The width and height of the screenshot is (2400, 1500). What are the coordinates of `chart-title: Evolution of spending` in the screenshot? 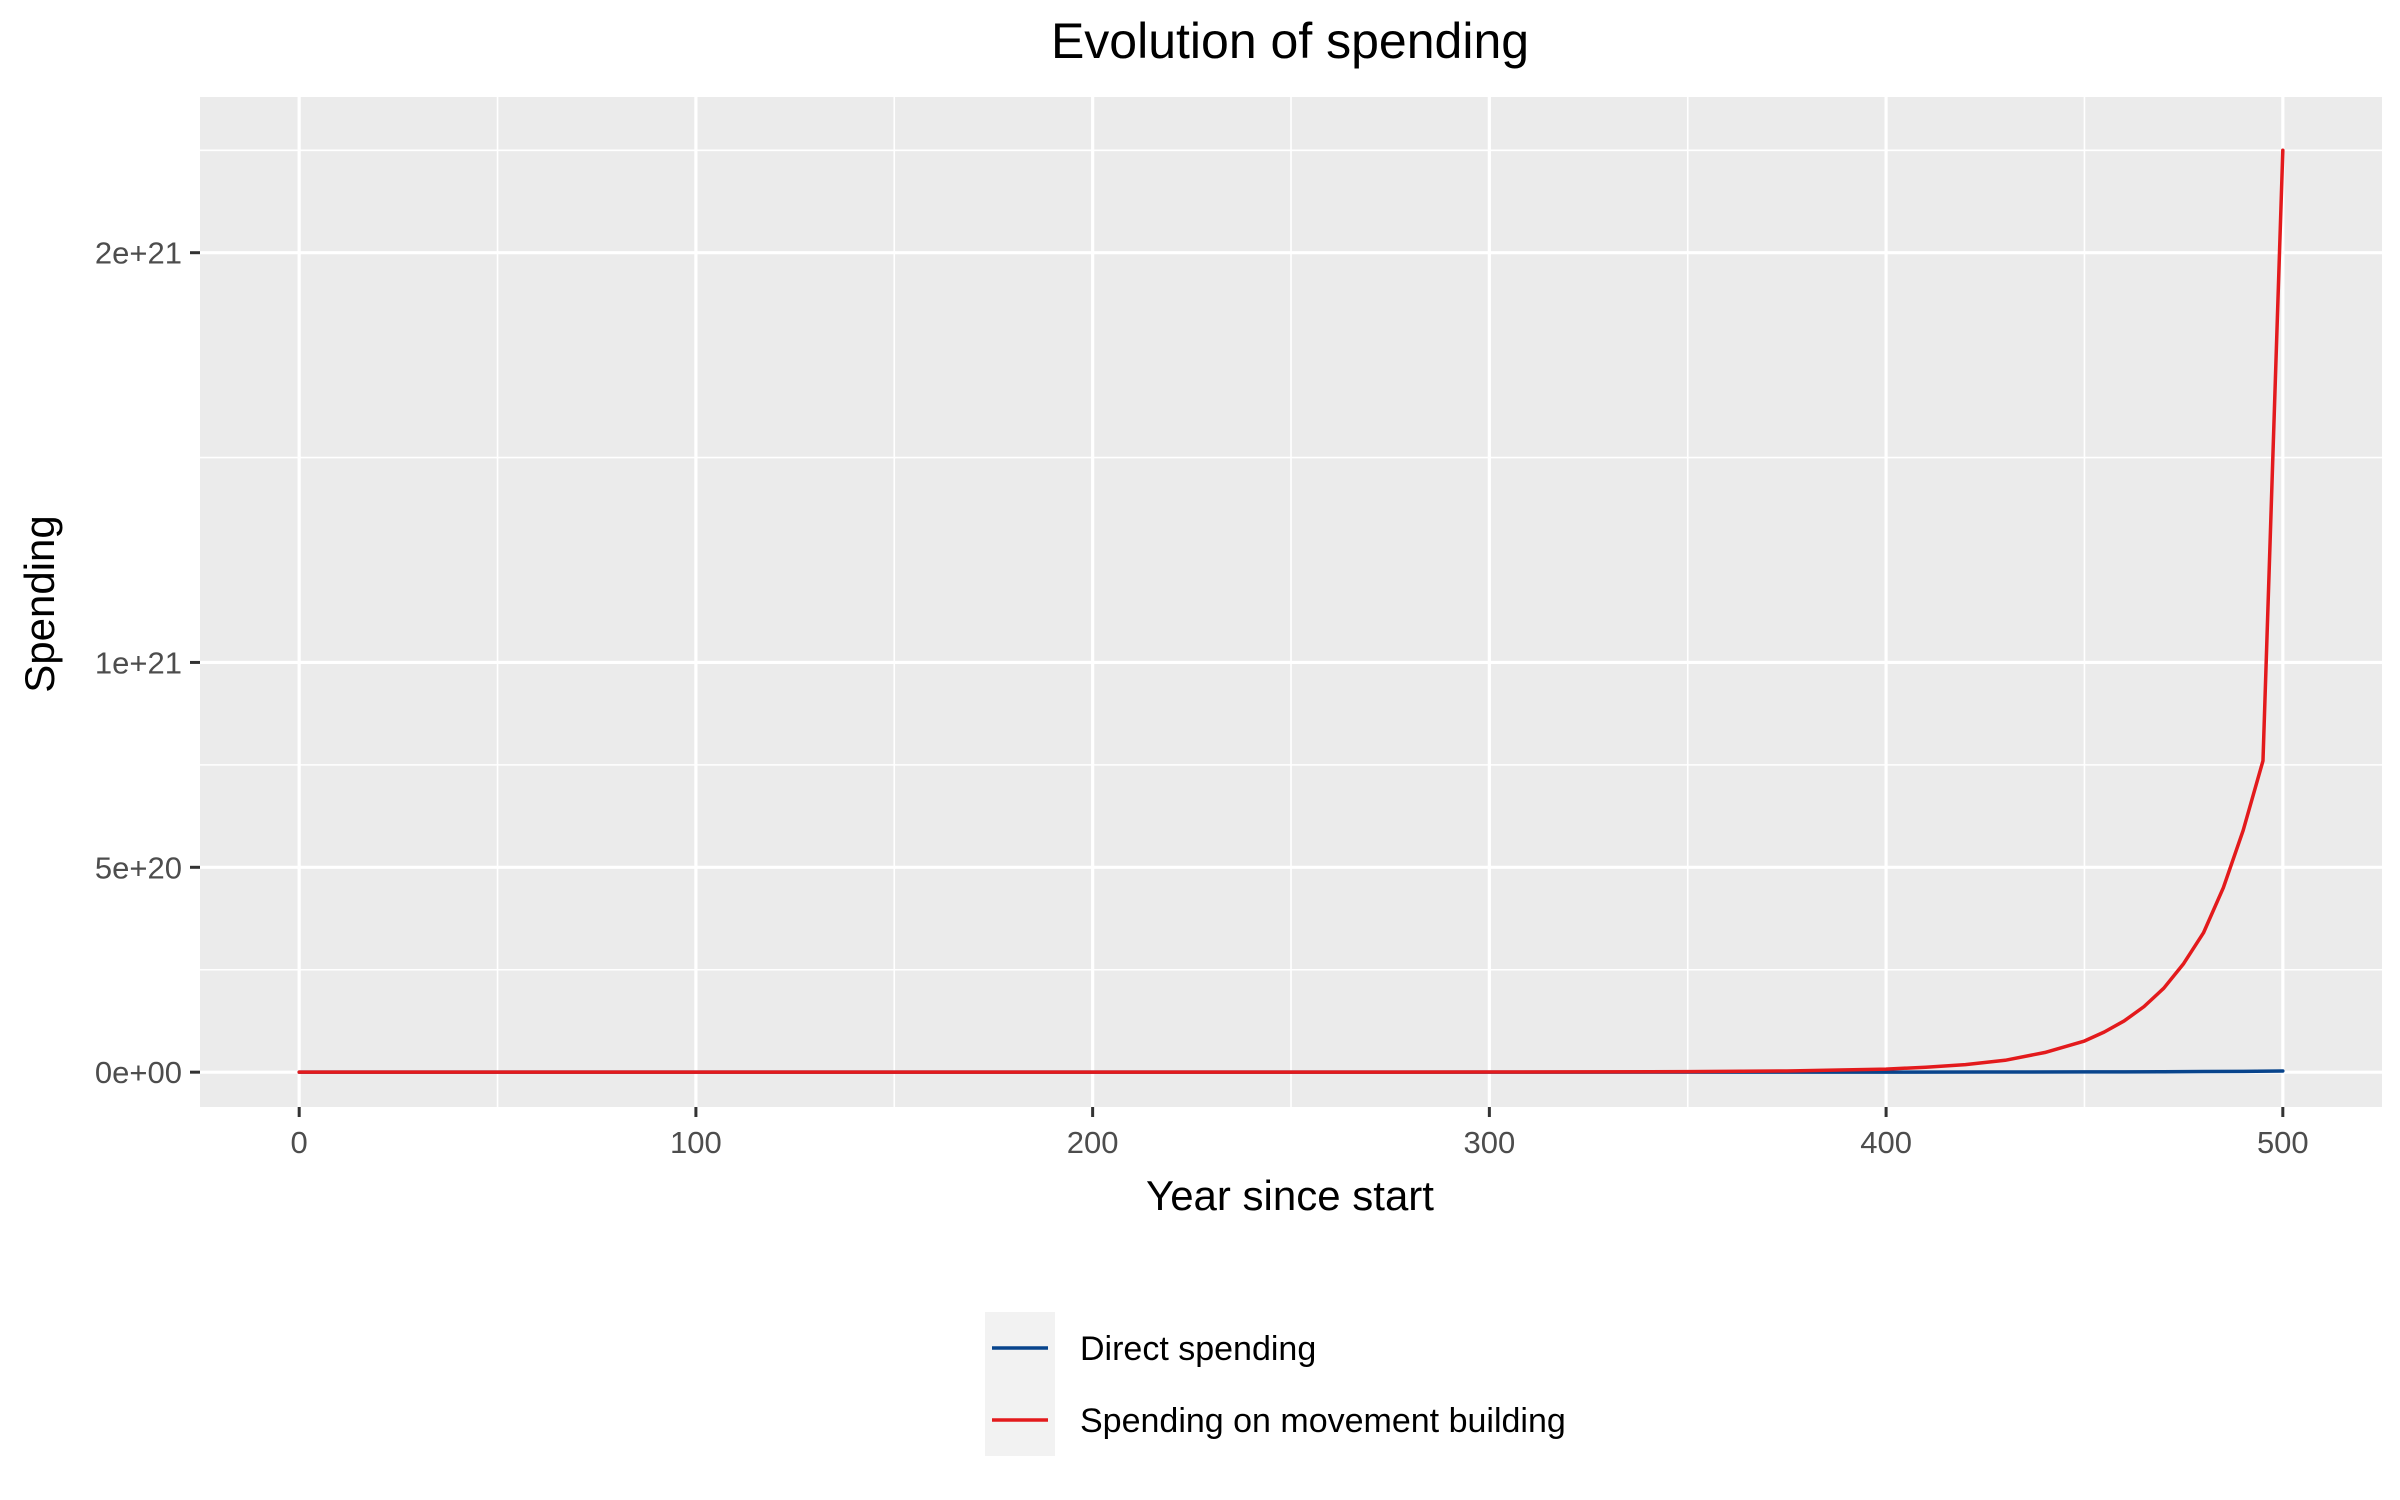 It's located at (1290, 41).